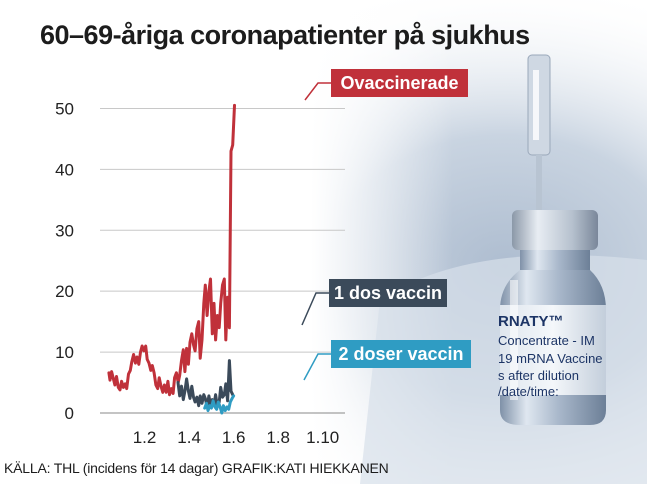  What do you see at coordinates (278, 437) in the screenshot?
I see `x-tick-label: 1.8` at bounding box center [278, 437].